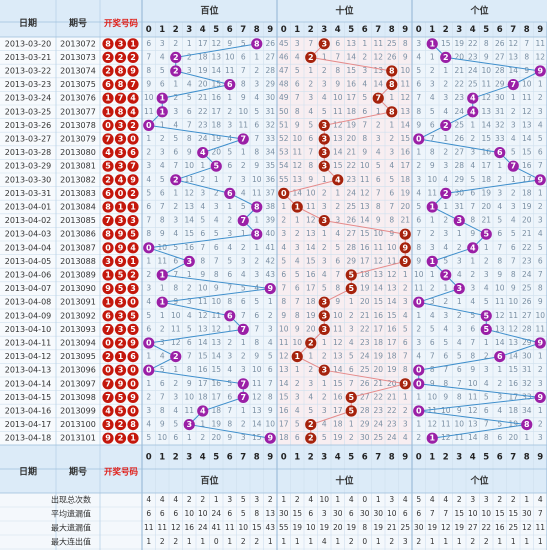  What do you see at coordinates (270, 513) in the screenshot?
I see `stats-value: 13` at bounding box center [270, 513].